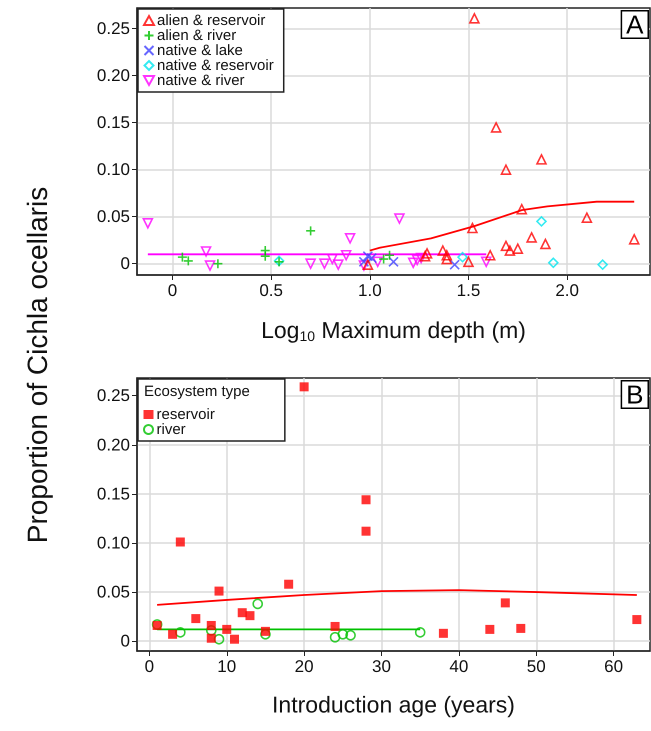 The height and width of the screenshot is (731, 651). What do you see at coordinates (38, 365) in the screenshot?
I see `y-axis-title: Proportion of Cichla ocellaris` at bounding box center [38, 365].